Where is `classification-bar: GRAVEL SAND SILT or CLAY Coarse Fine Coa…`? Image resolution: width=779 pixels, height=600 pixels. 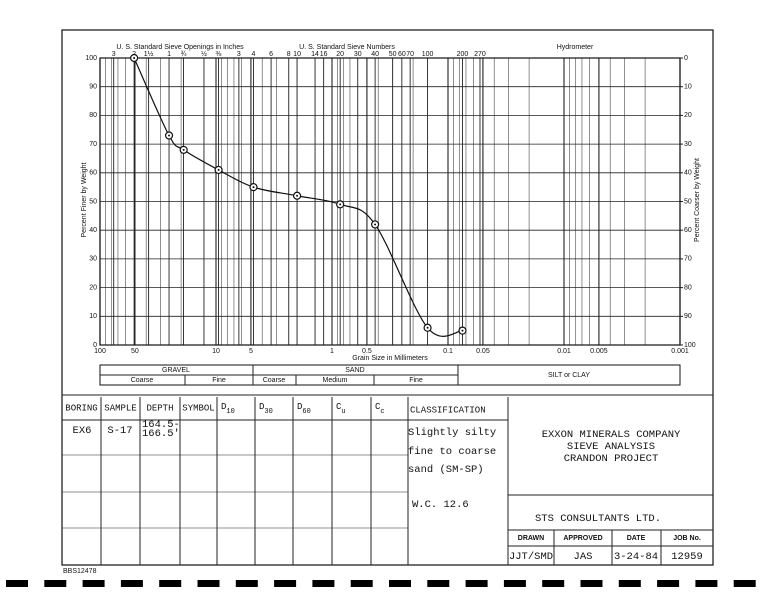
classification-bar: GRAVEL SAND SILT or CLAY Coarse Fine Coa… is located at coordinates (390, 375).